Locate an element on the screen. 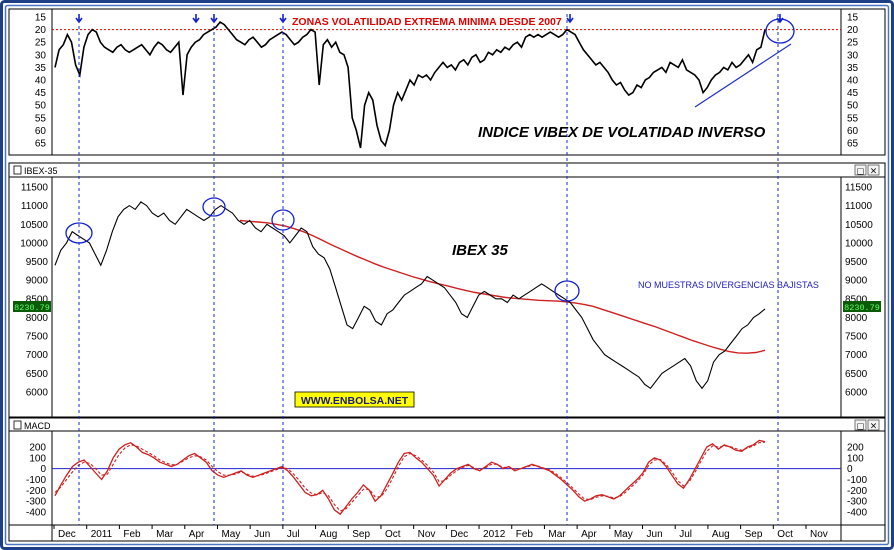  macd-y-tick-right: -300 is located at coordinates (857, 502).